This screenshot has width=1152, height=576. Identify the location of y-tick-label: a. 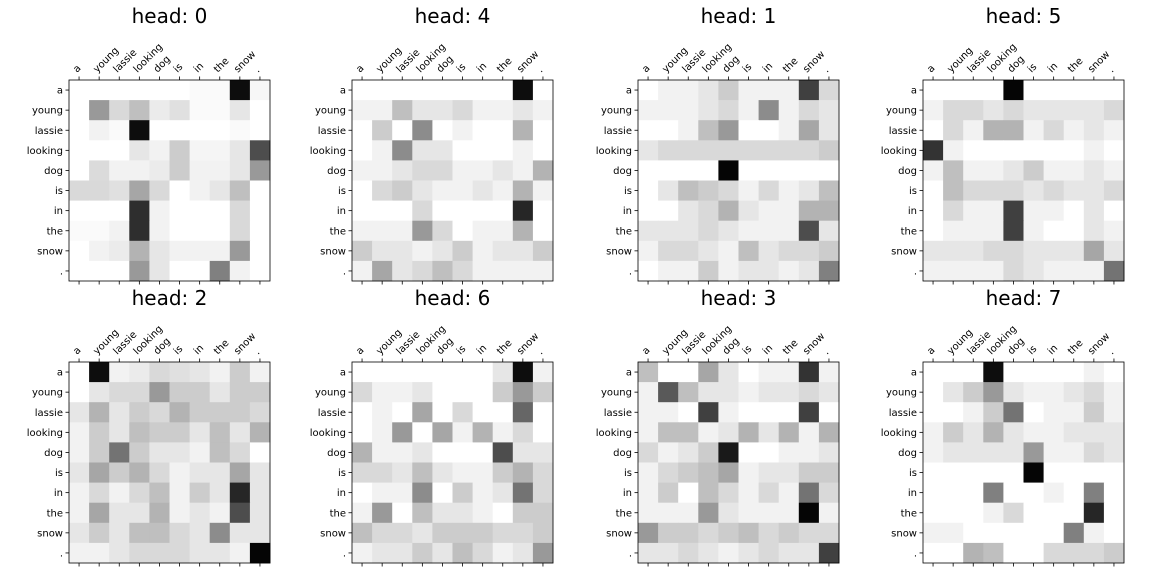
(343, 373).